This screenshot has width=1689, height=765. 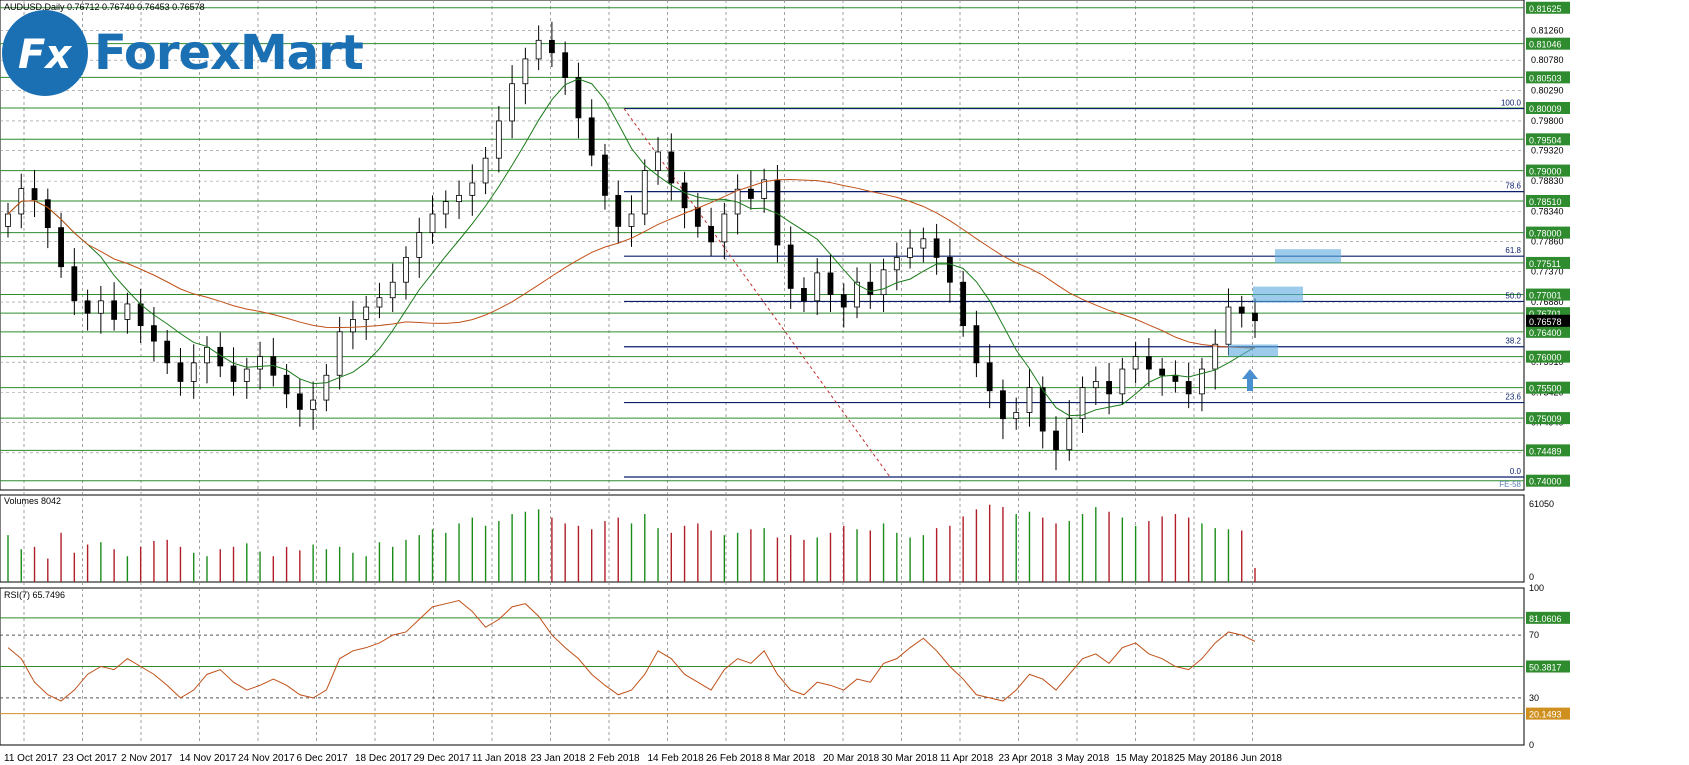 What do you see at coordinates (147, 758) in the screenshot?
I see `x-tick-label: 2 Nov 2017` at bounding box center [147, 758].